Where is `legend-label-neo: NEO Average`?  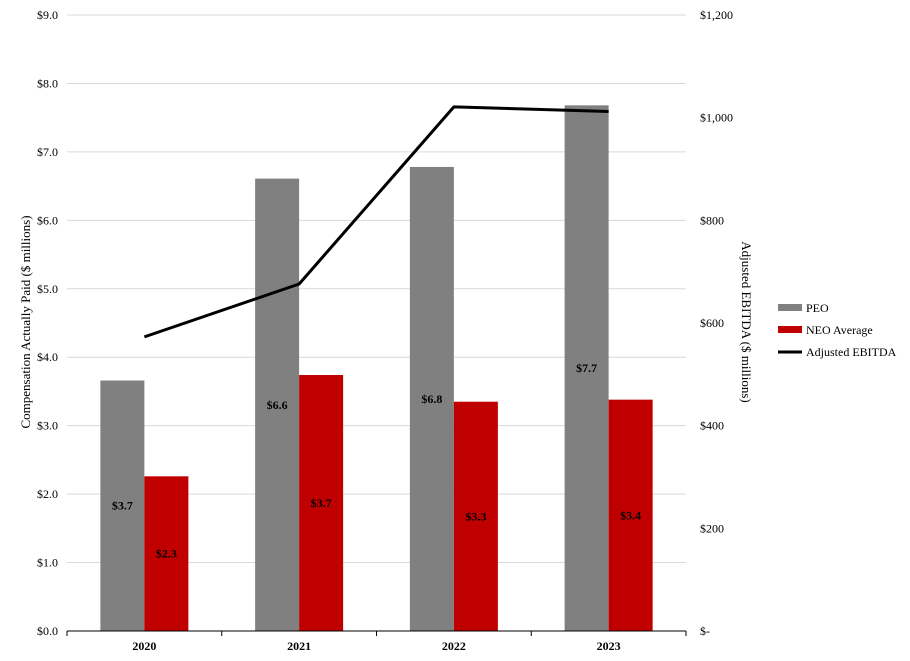
legend-label-neo: NEO Average is located at coordinates (839, 330).